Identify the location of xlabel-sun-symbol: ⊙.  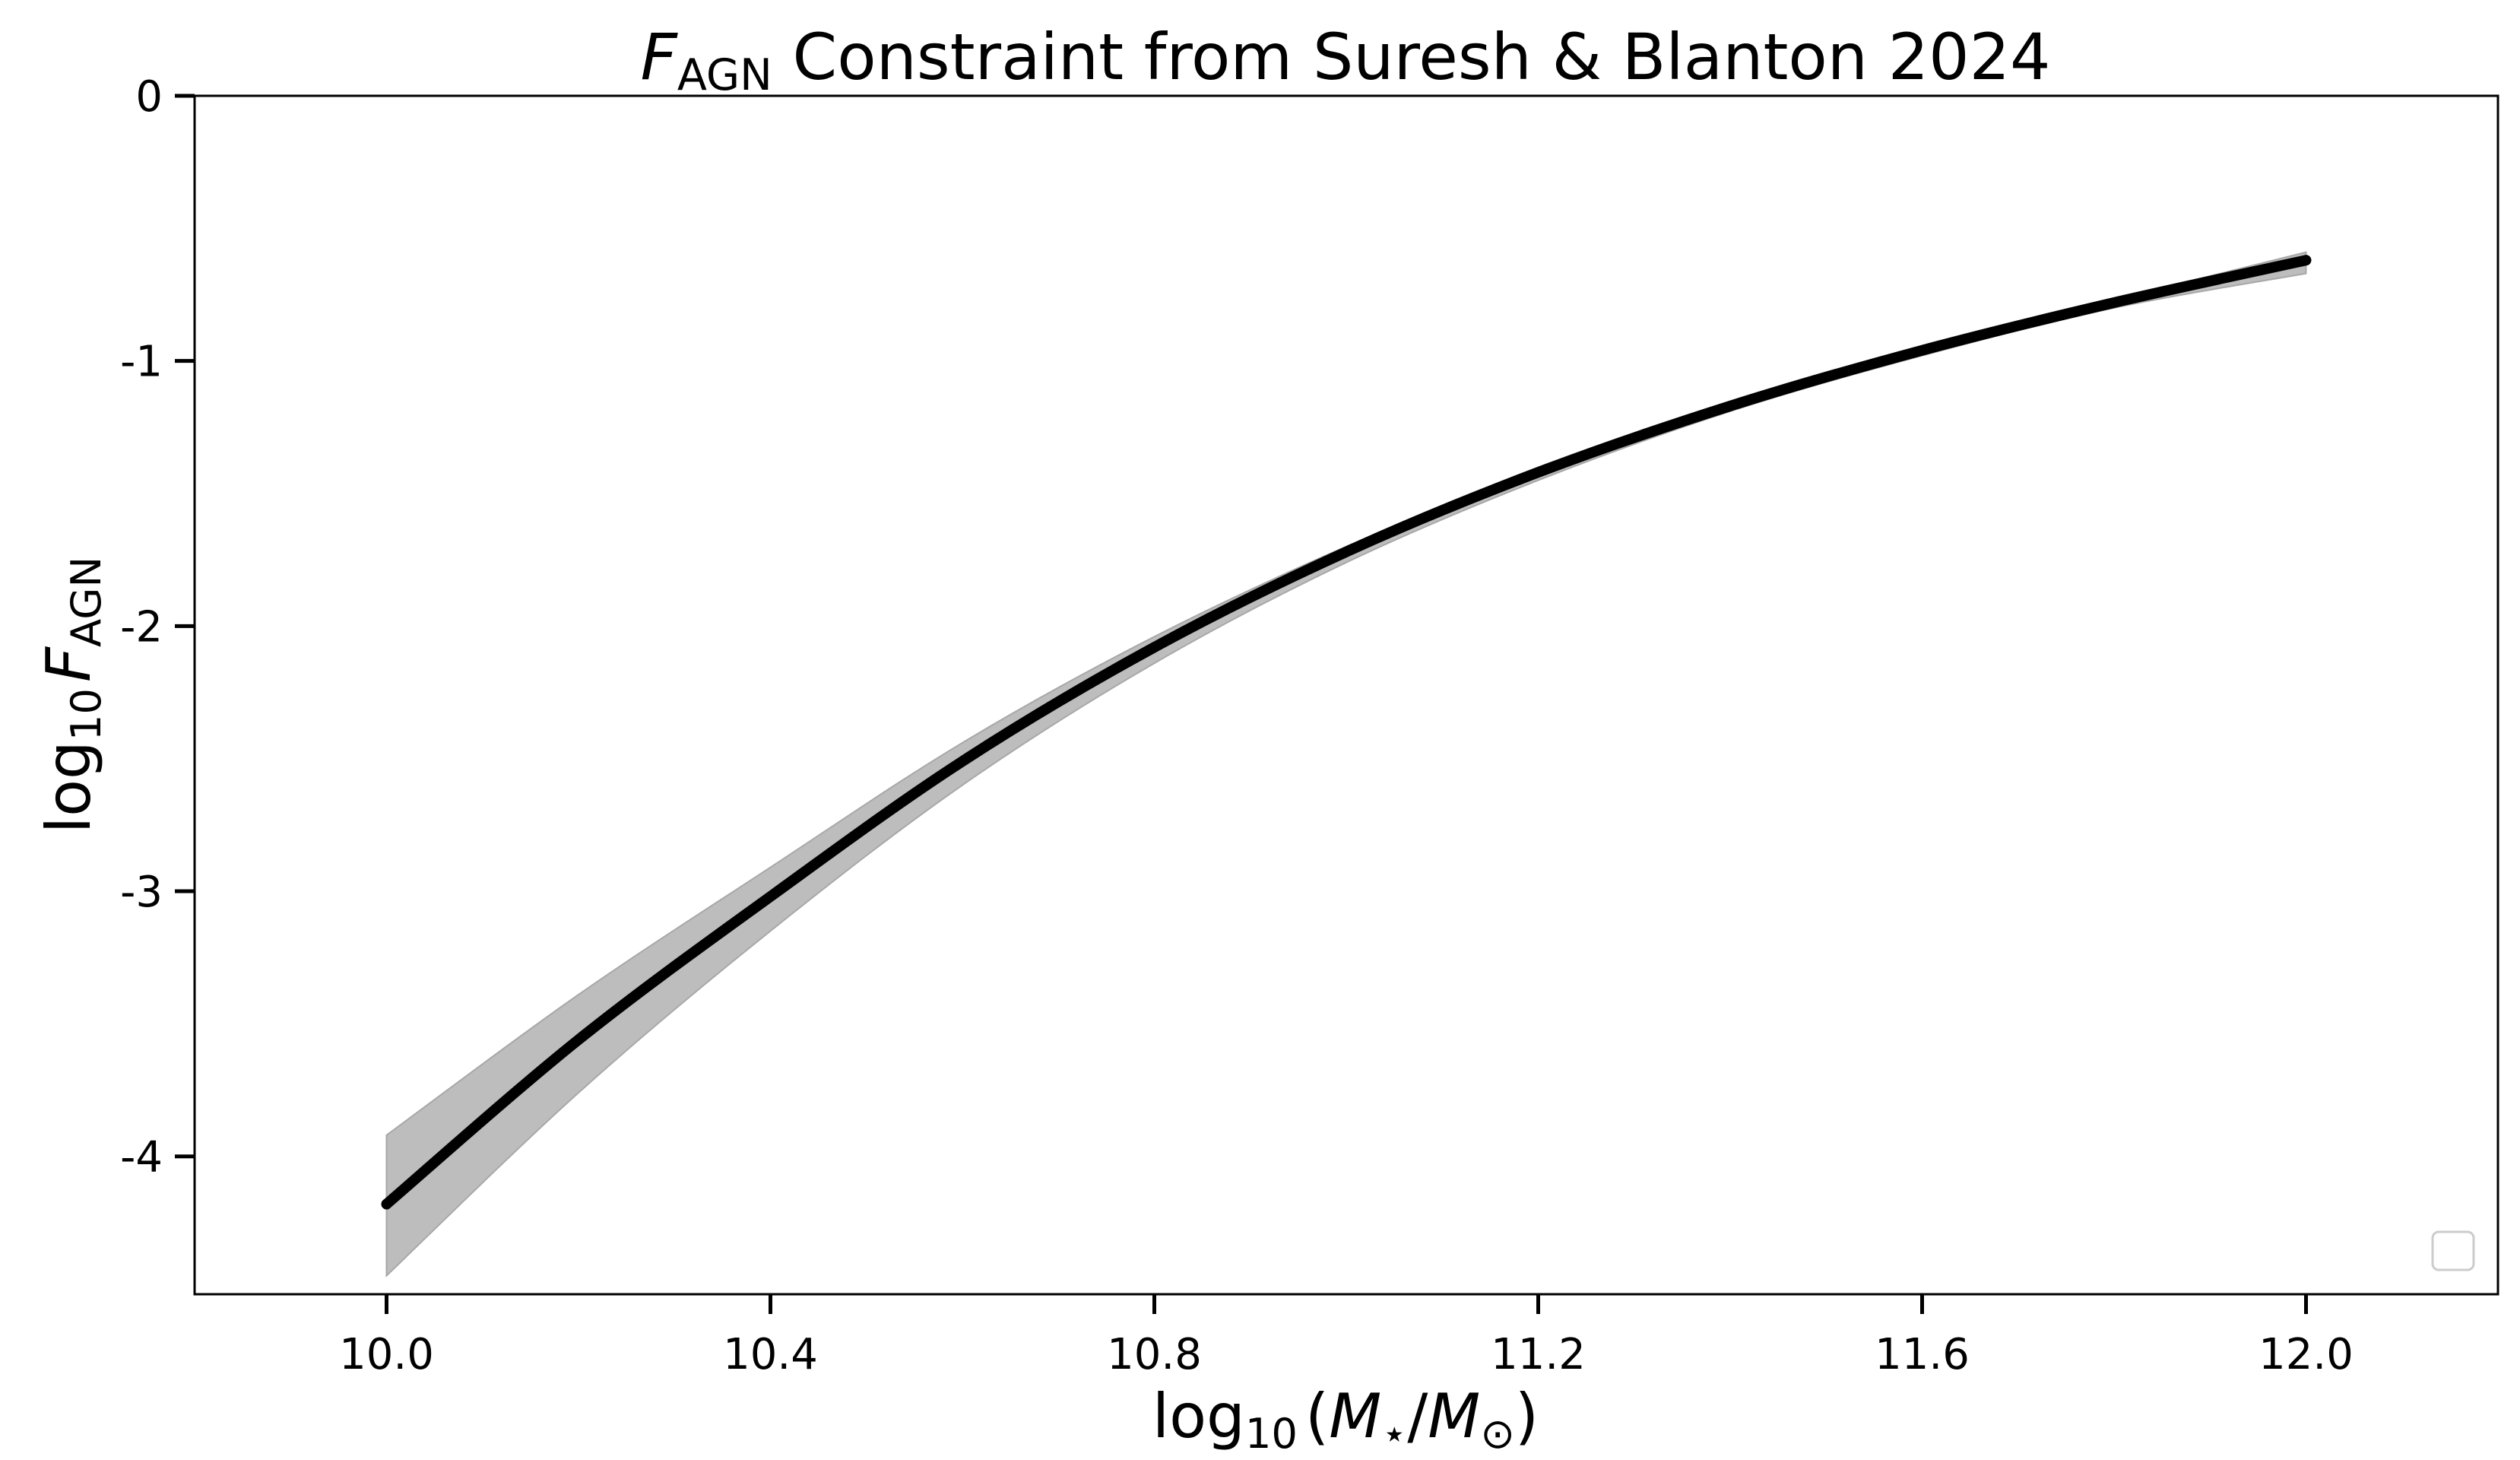
(1497, 1434).